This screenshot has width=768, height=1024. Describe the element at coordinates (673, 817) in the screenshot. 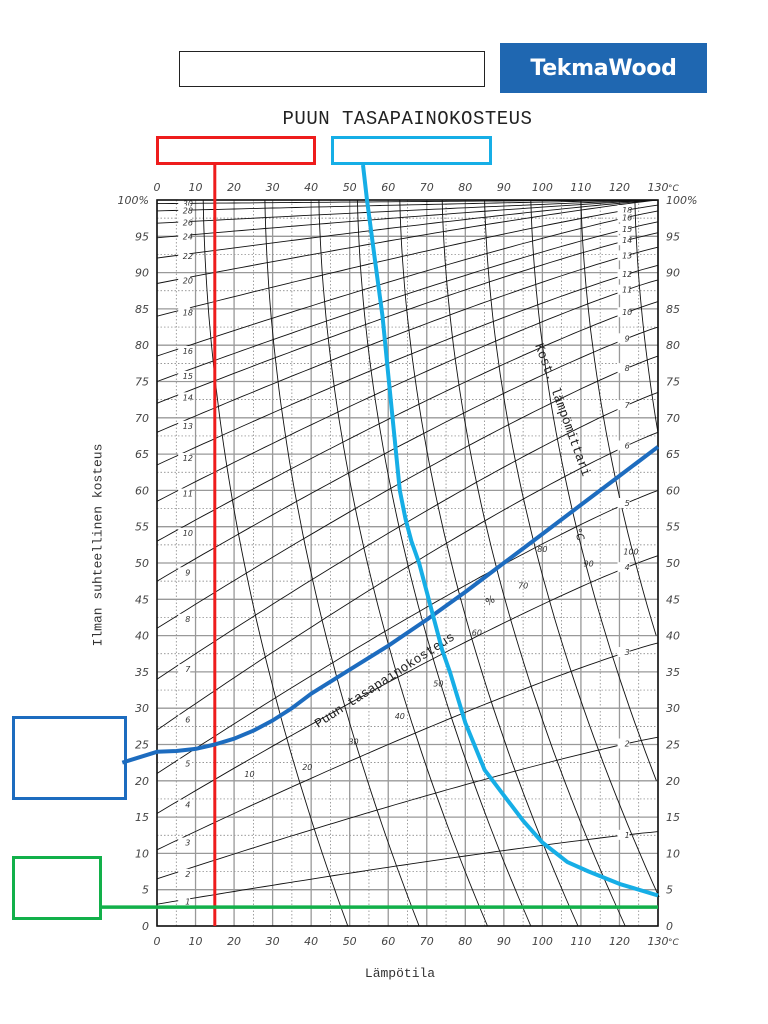

I see `y-tick-right: 15` at that location.